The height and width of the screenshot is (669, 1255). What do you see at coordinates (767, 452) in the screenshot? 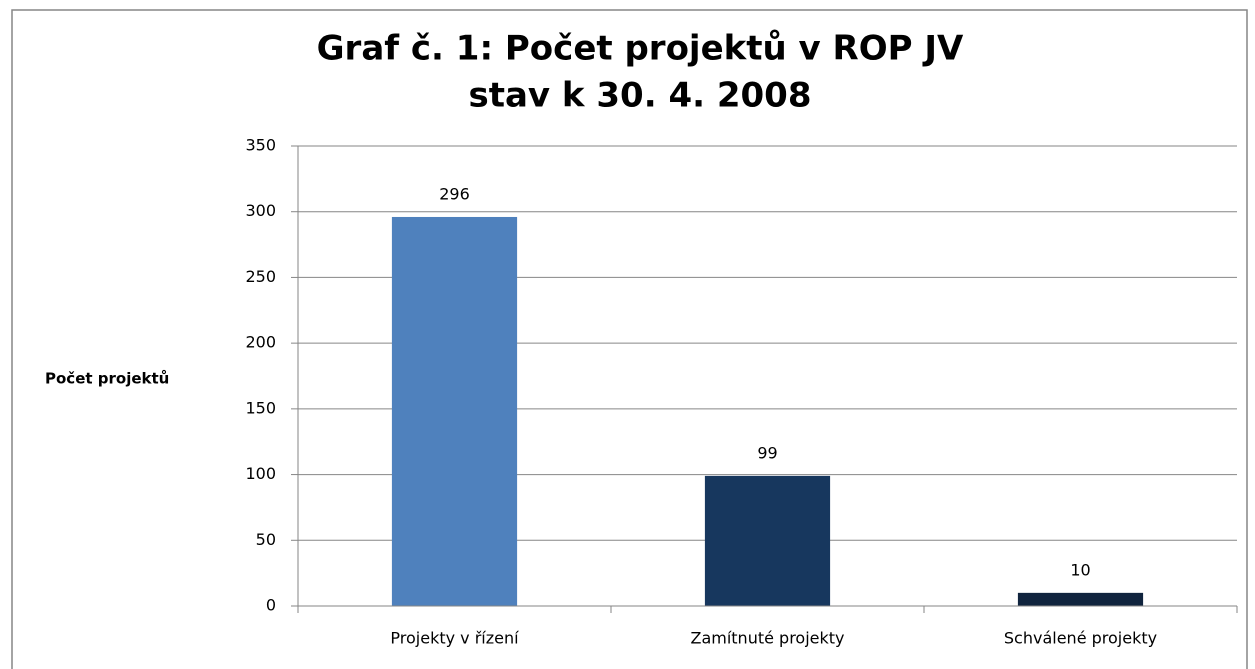
I see `data-label: 99` at bounding box center [767, 452].